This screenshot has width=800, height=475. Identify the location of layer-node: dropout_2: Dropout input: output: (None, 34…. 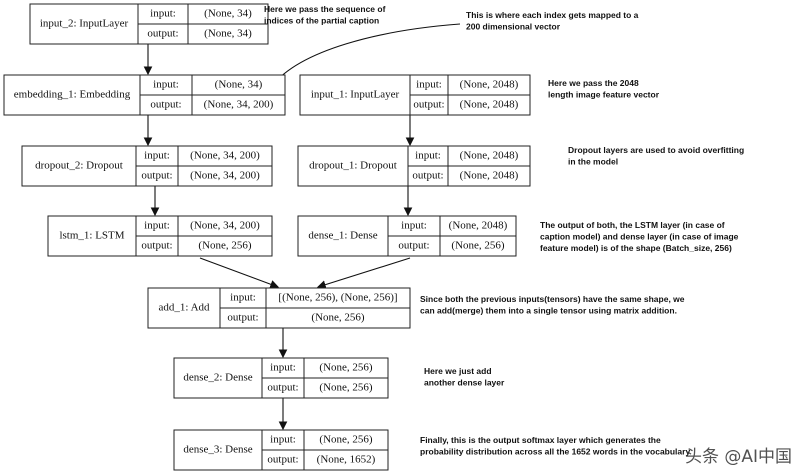
(147, 166).